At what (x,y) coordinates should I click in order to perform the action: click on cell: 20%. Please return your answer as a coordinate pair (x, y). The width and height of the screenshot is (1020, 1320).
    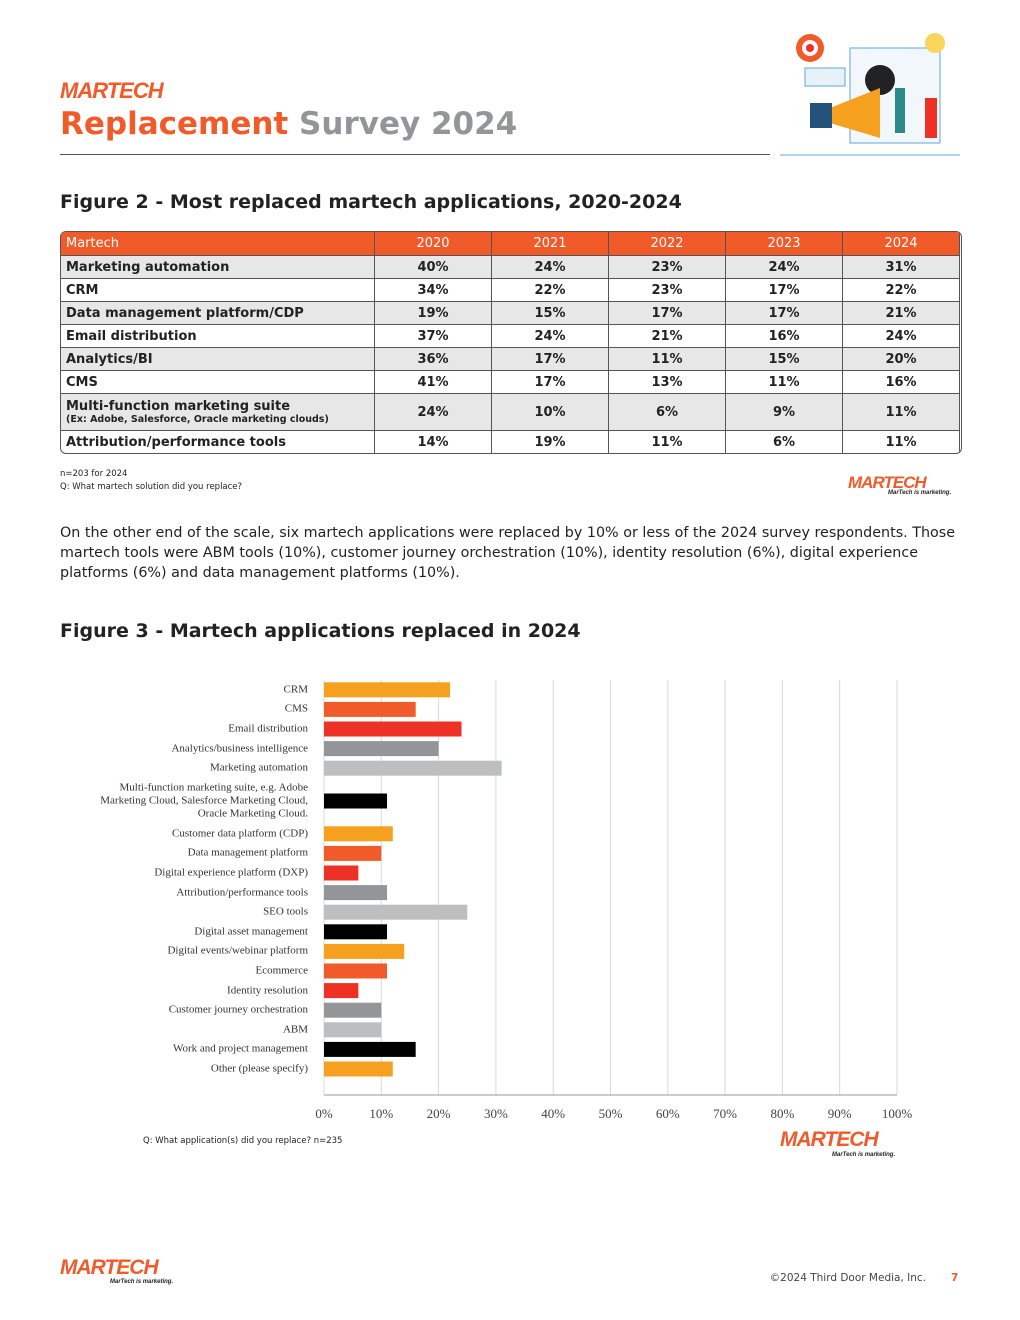
    Looking at the image, I should click on (901, 359).